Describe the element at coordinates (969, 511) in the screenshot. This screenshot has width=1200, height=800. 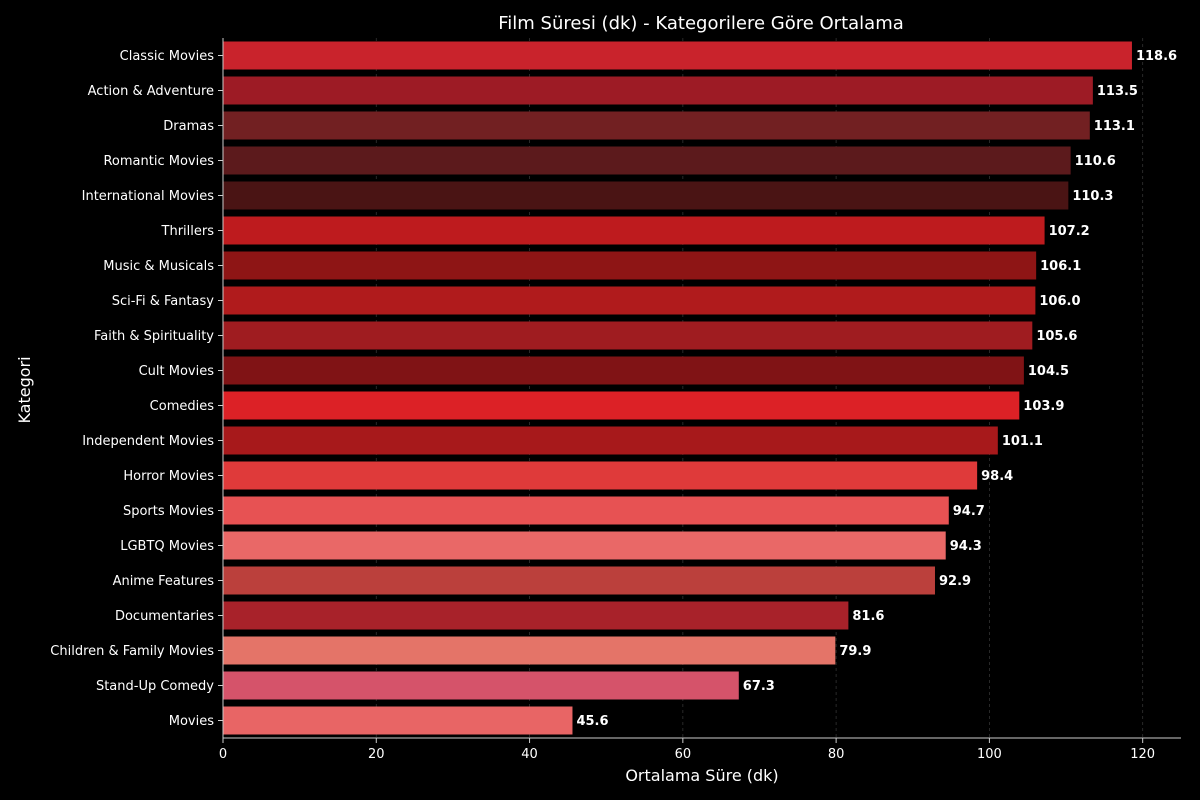
I see `data-label: 94.7` at that location.